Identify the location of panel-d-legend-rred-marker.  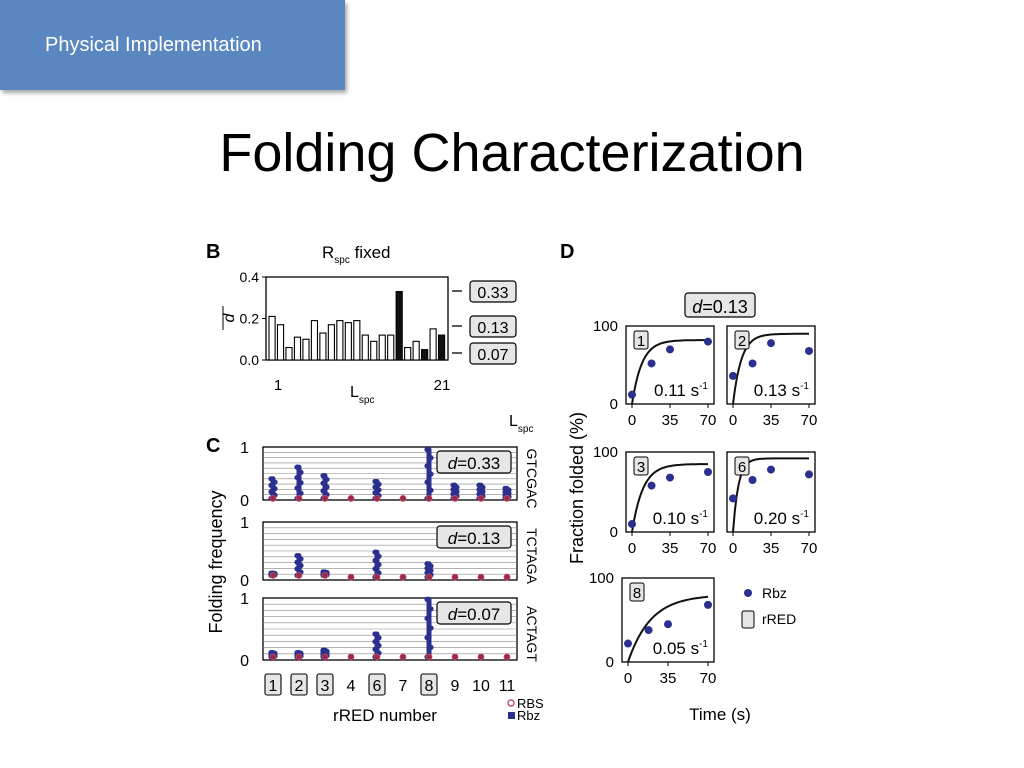
(748, 619).